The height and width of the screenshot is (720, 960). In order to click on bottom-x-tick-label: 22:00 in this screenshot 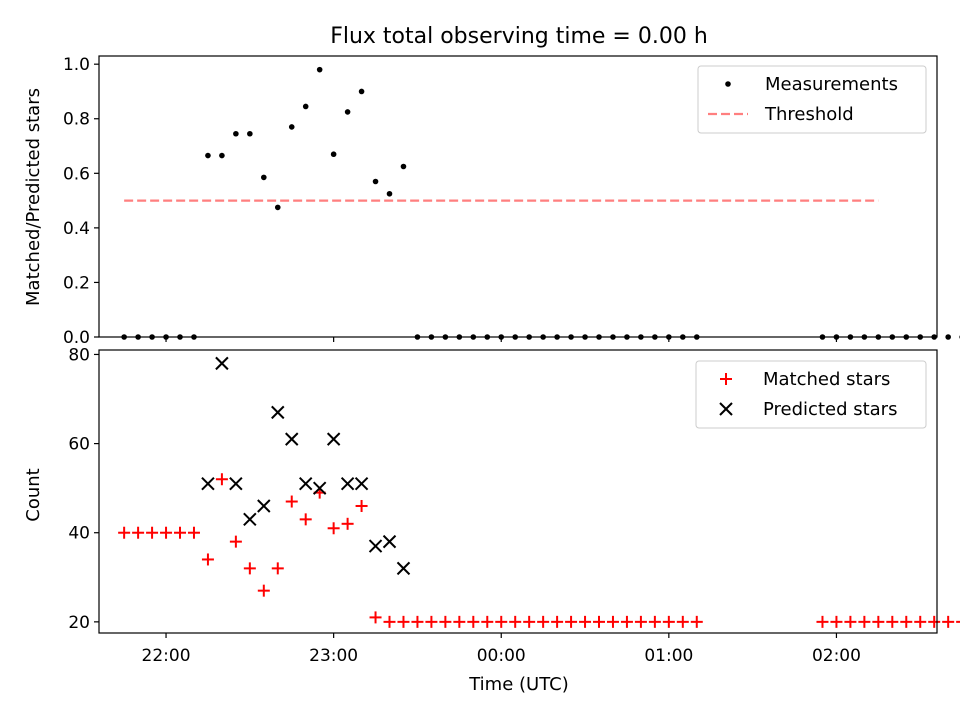, I will do `click(166, 656)`.